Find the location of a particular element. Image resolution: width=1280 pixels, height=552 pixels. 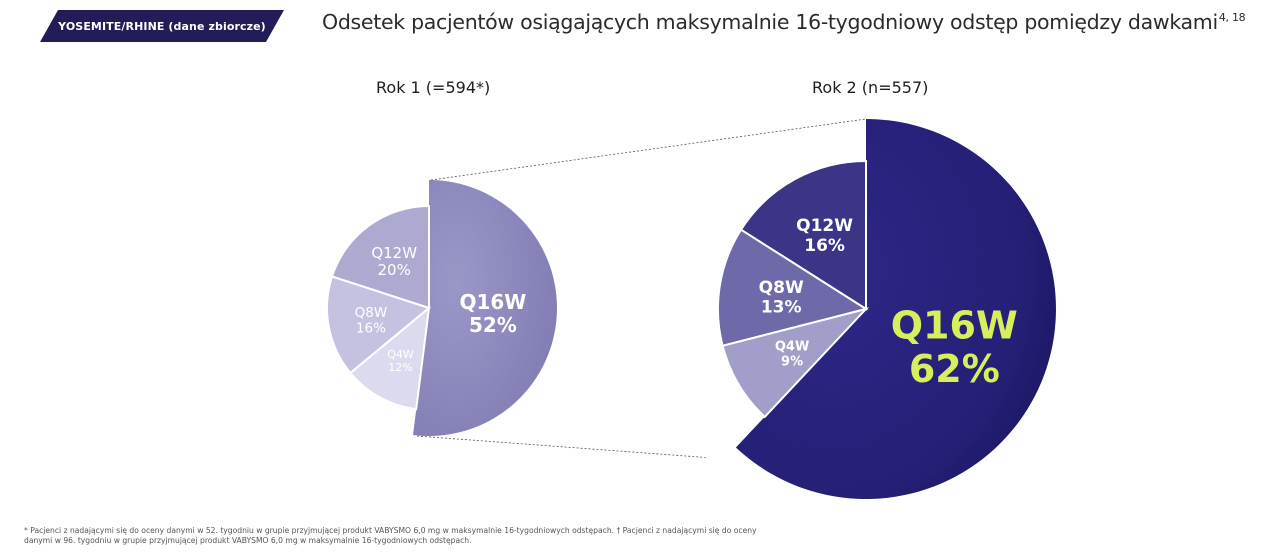

pie1-slice-q4w is located at coordinates (389, 358).